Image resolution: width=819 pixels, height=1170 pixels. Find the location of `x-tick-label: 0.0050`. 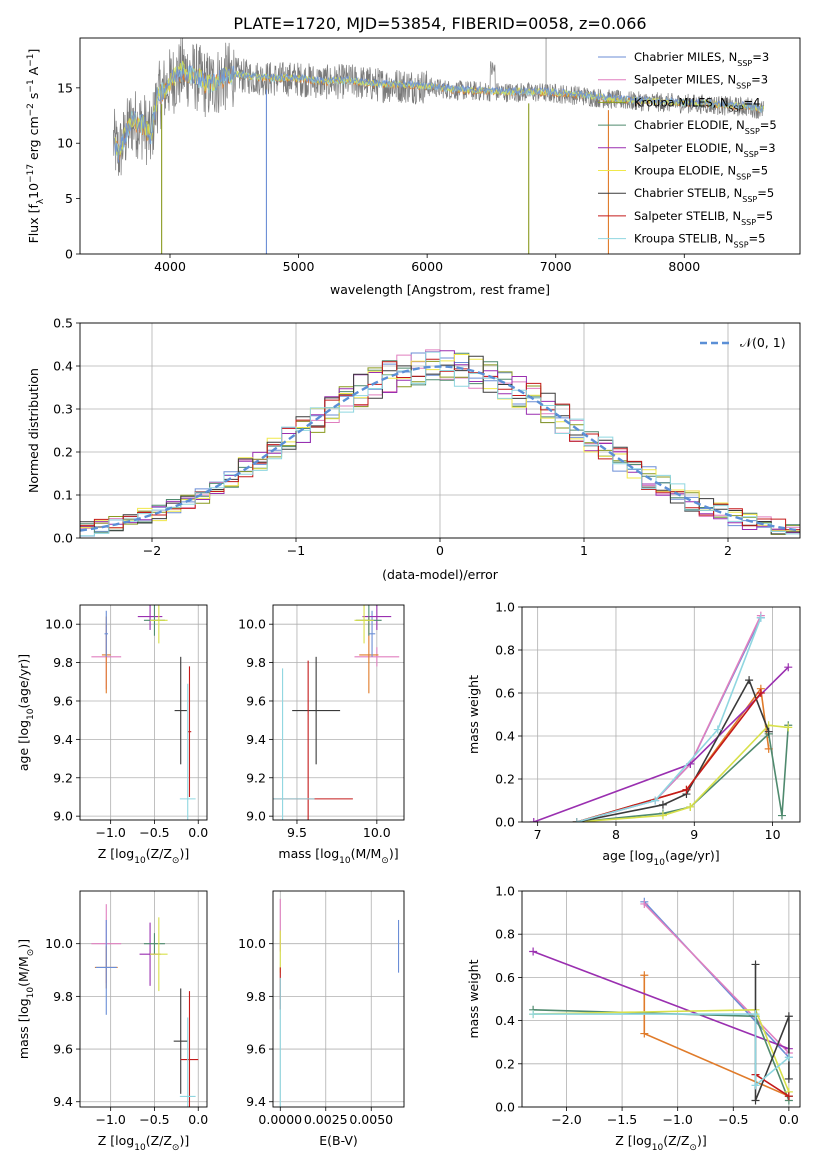

x-tick-label: 0.0050 is located at coordinates (371, 1119).